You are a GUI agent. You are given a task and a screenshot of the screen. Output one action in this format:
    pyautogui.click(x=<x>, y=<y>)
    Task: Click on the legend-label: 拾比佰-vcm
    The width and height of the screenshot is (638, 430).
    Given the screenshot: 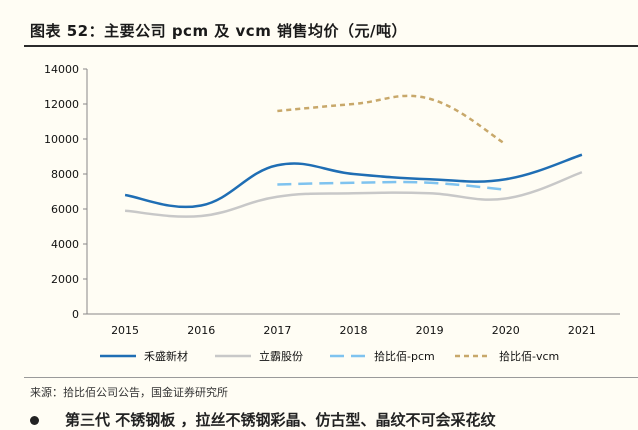 What is the action you would take?
    pyautogui.click(x=529, y=356)
    